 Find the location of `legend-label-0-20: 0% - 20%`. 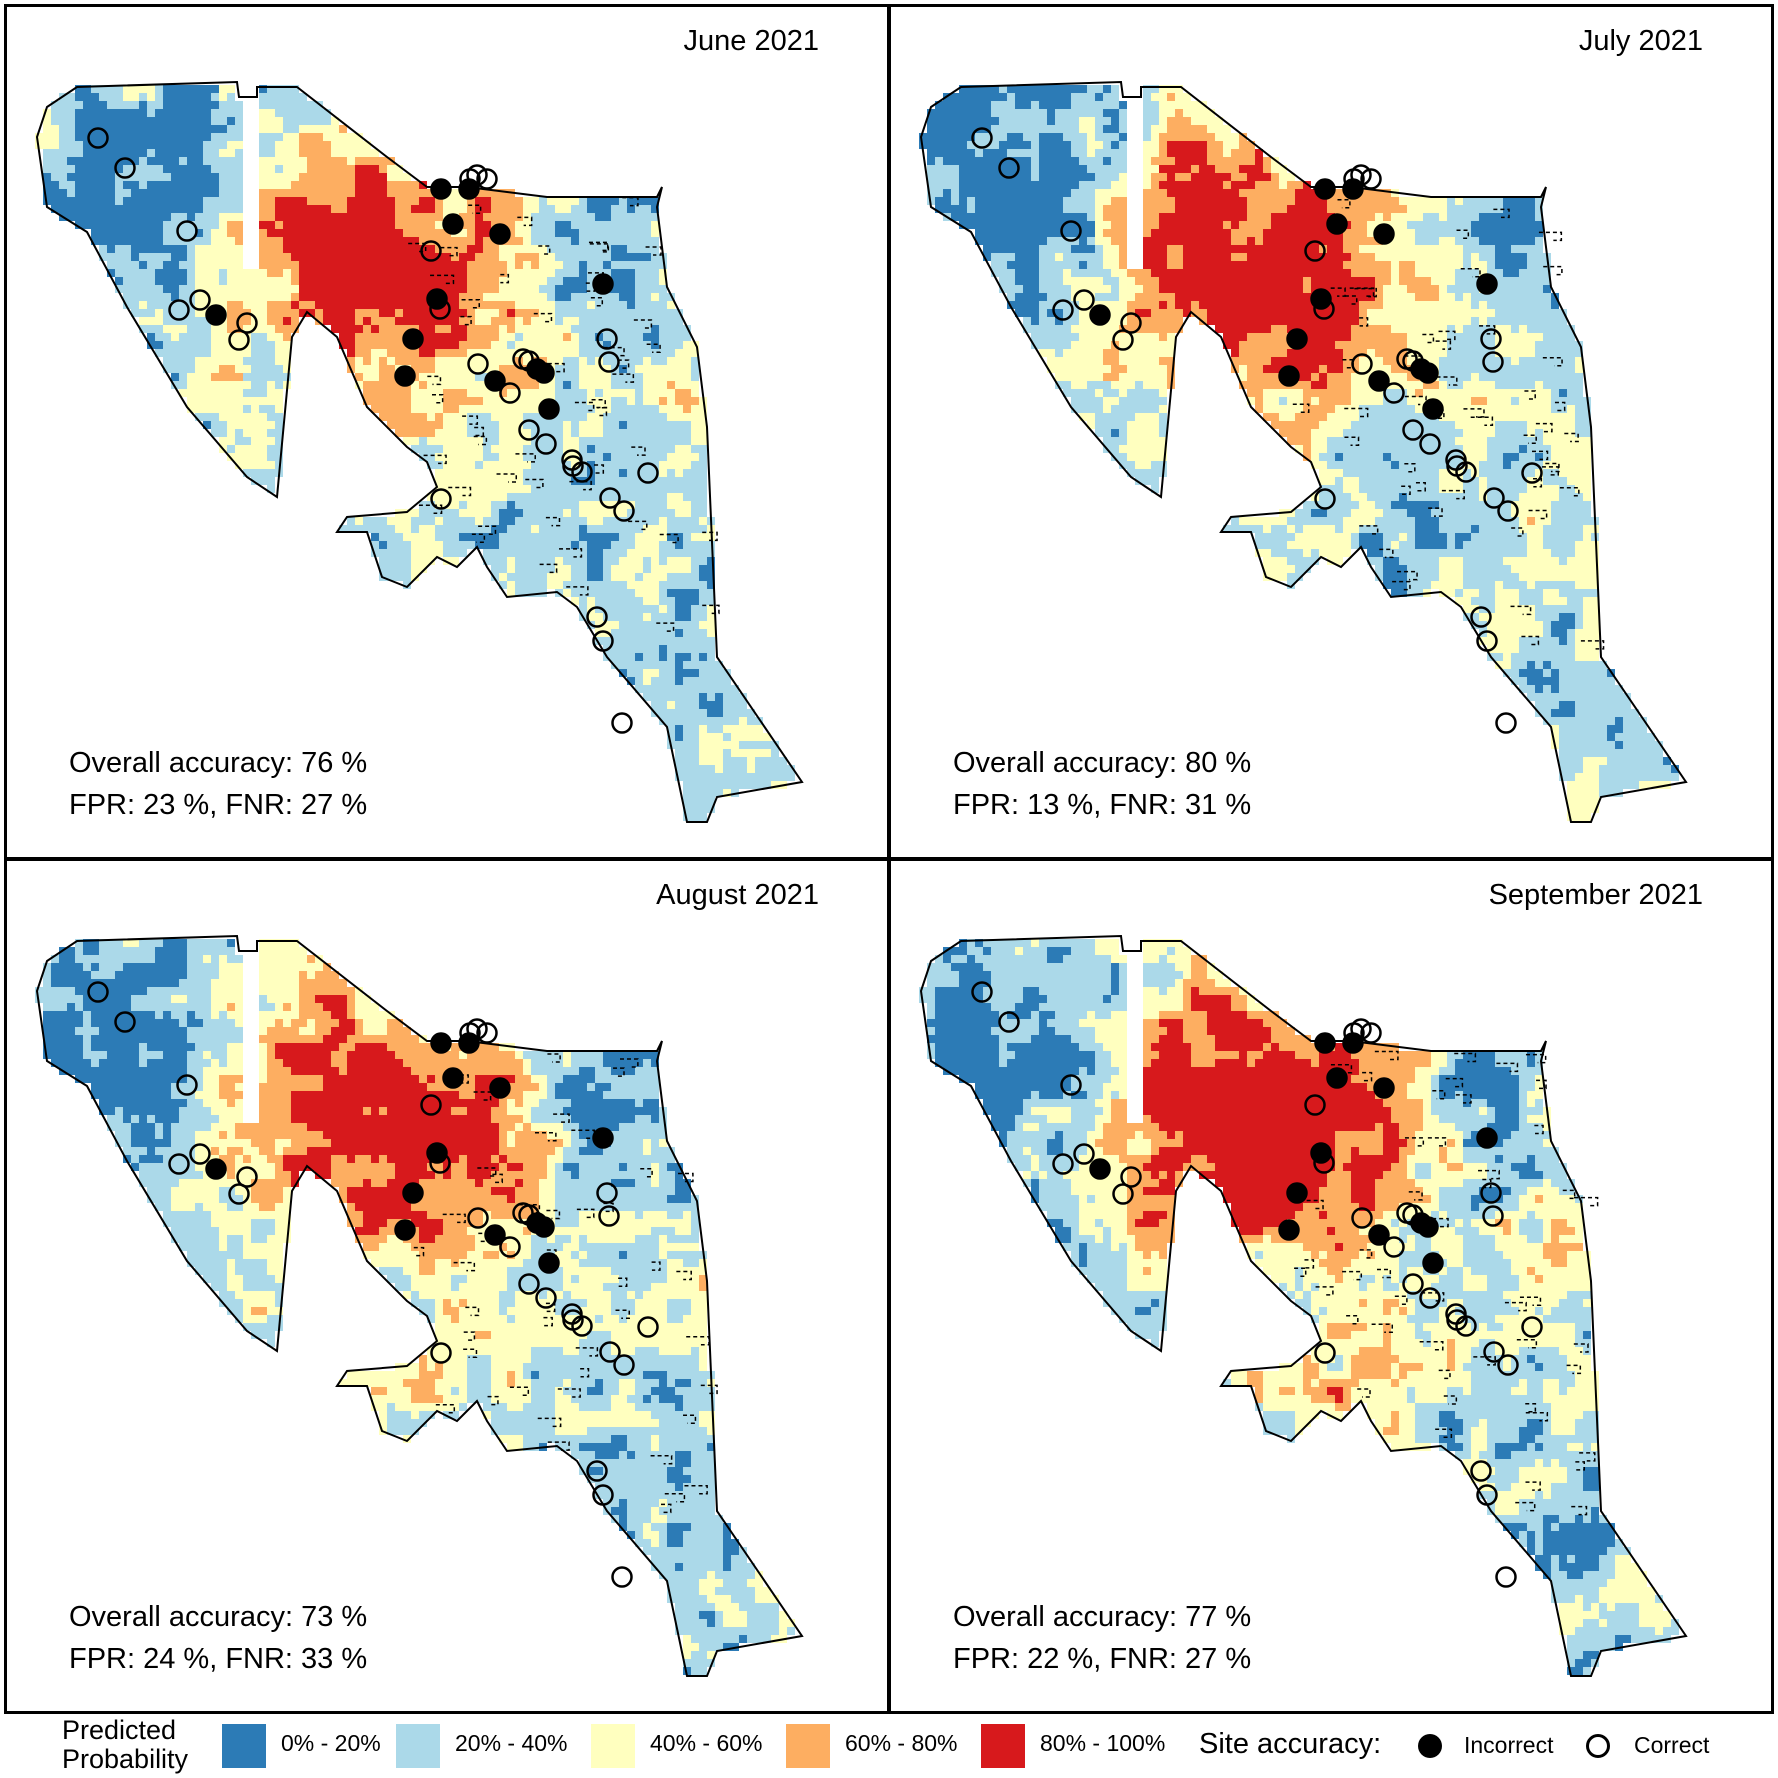

legend-label-0-20: 0% - 20% is located at coordinates (331, 1743).